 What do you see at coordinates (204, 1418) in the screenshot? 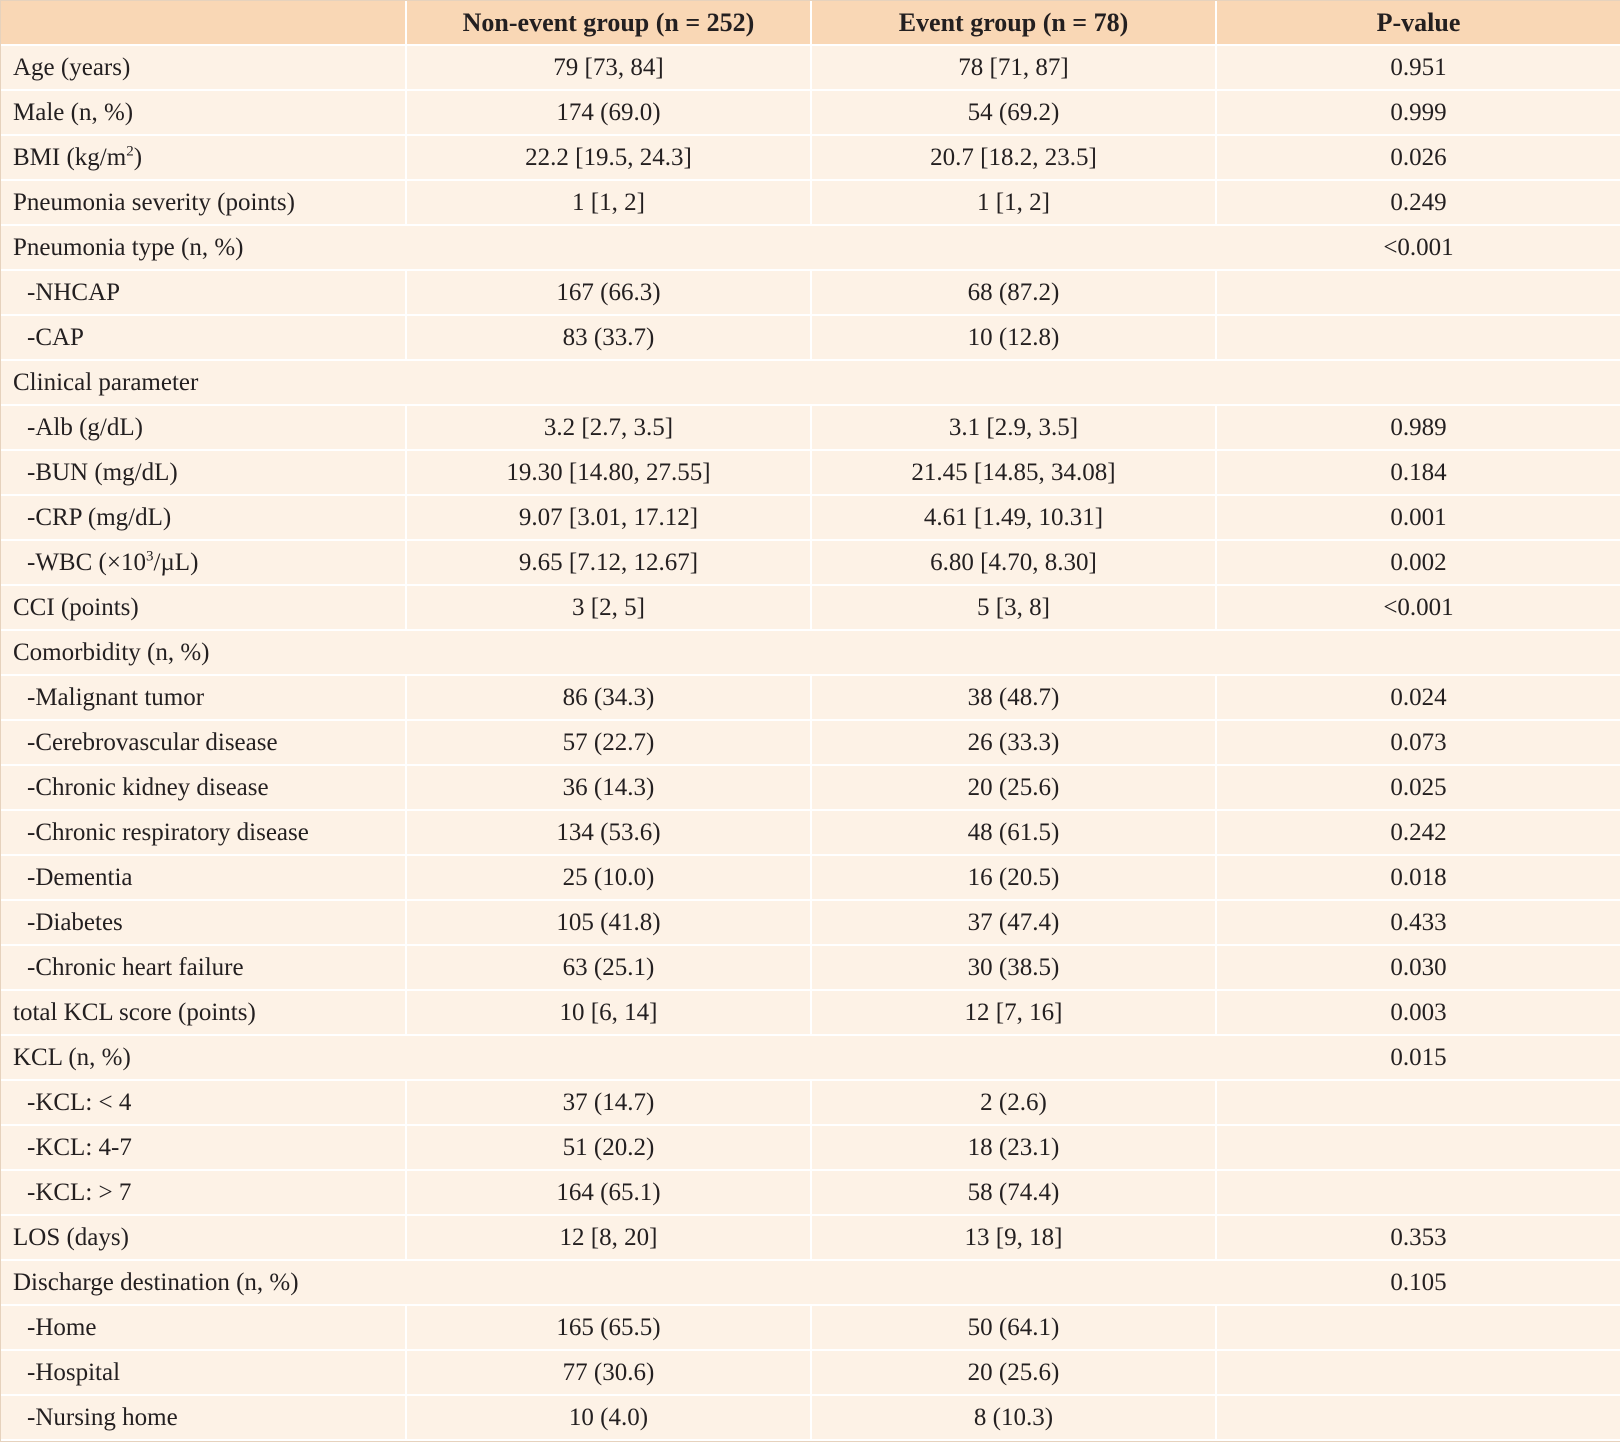
I see `row-label: -Nursing home` at bounding box center [204, 1418].